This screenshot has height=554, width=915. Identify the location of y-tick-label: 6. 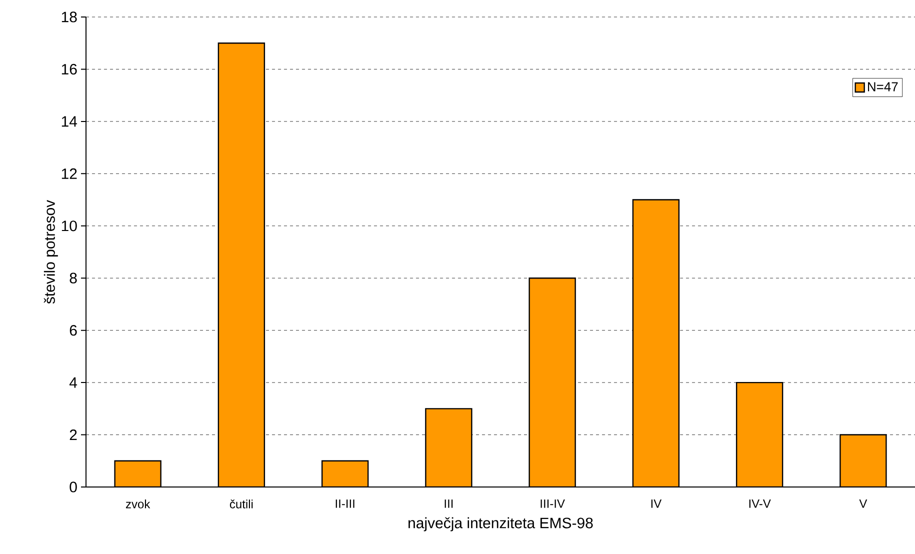
(73, 330).